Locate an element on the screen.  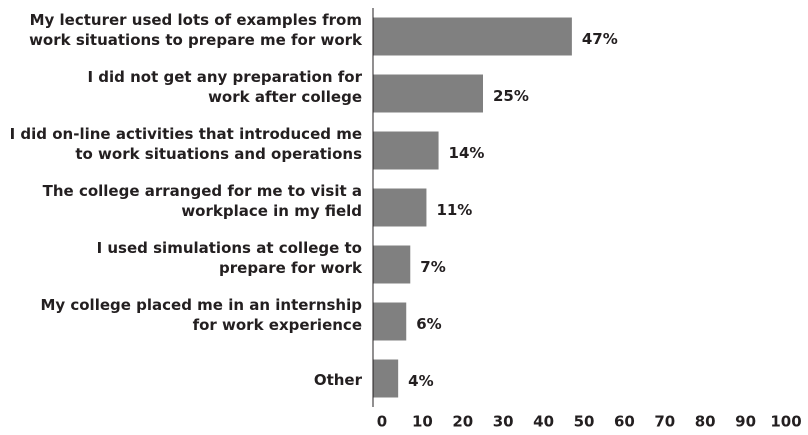
category-label: work after college is located at coordinates (285, 97).